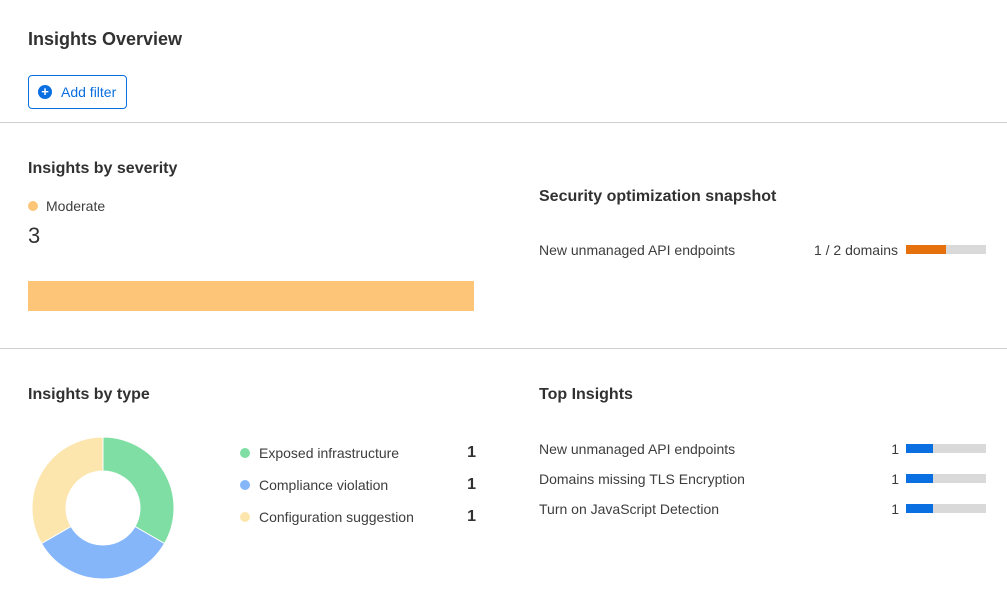 The width and height of the screenshot is (1007, 595). I want to click on severity-legend: Moderate, so click(66, 206).